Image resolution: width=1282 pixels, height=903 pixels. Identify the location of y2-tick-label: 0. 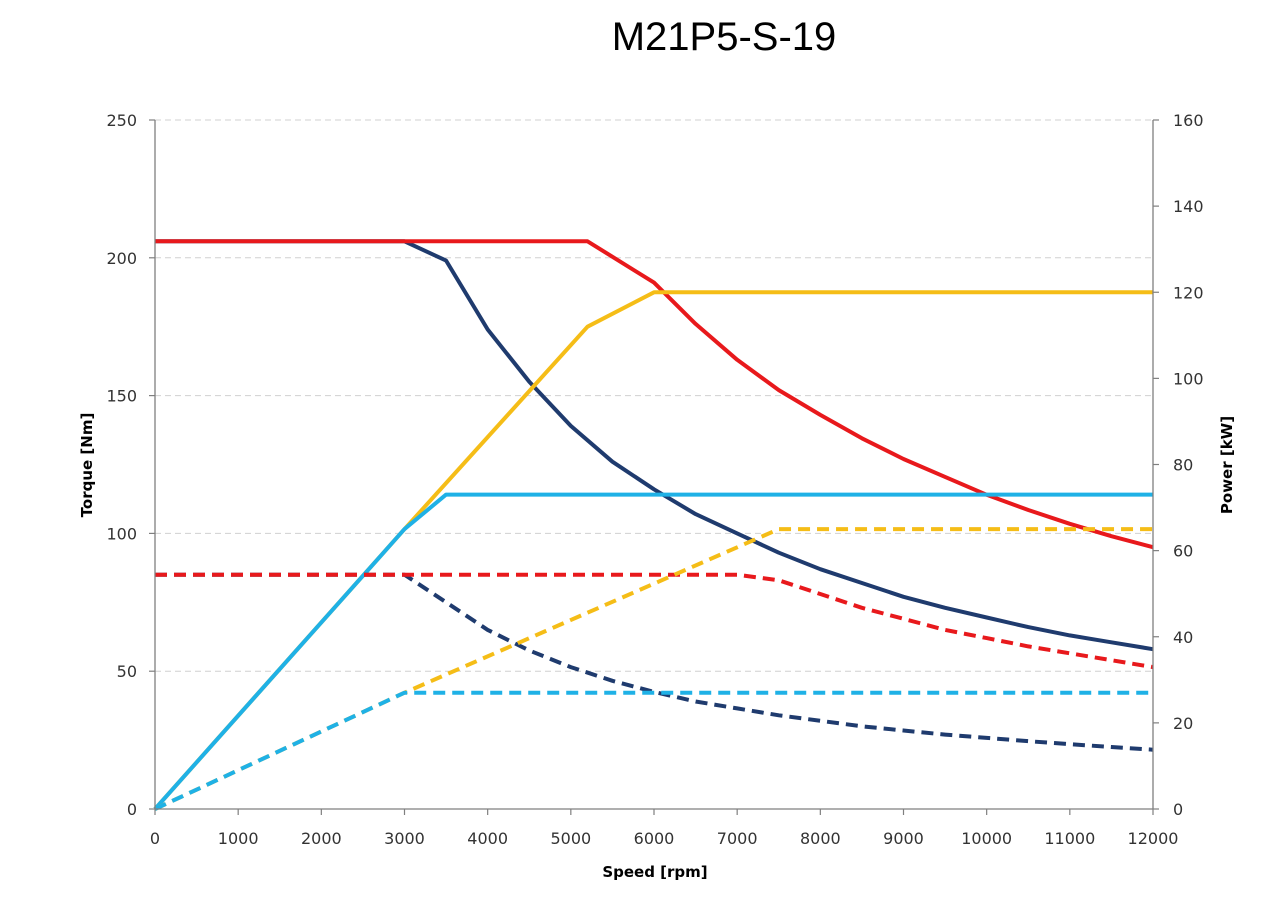
(1178, 809).